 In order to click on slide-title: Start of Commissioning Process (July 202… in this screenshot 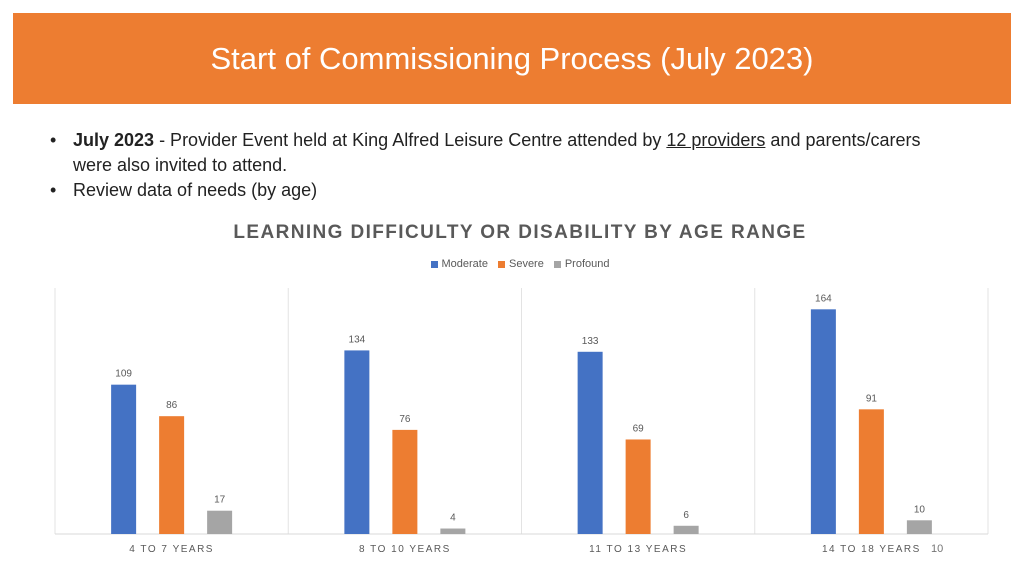, I will do `click(512, 58)`.